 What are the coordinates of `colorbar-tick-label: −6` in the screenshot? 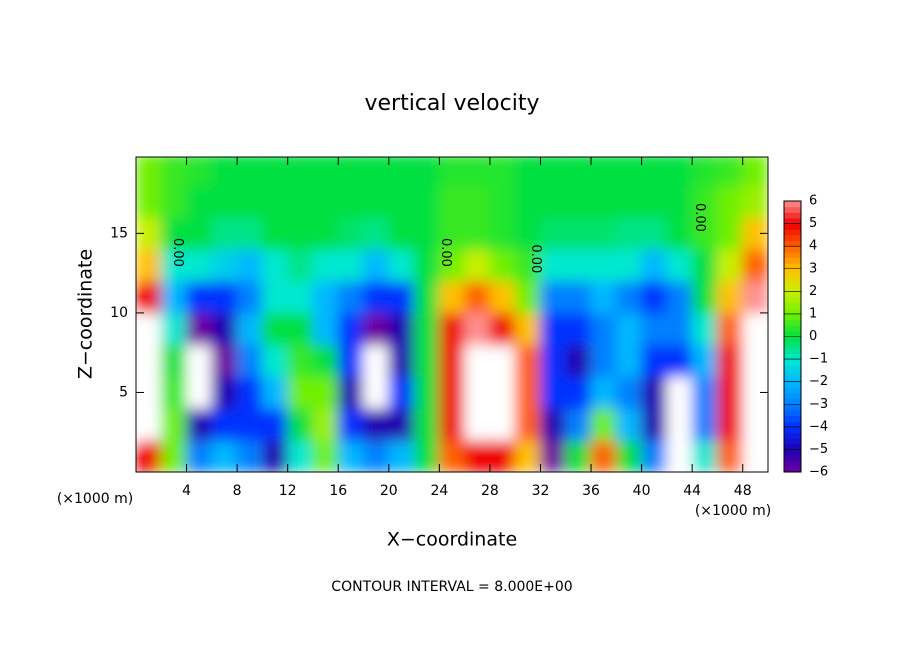 It's located at (818, 472).